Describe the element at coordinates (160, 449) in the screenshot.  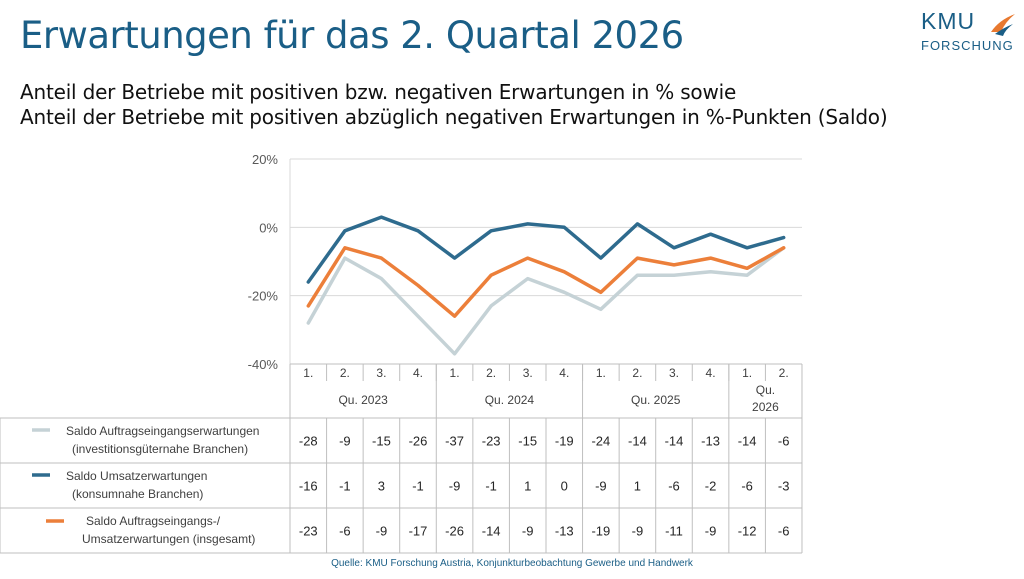
I see `legend-label-line2: (investitionsgüternahe Branchen)` at that location.